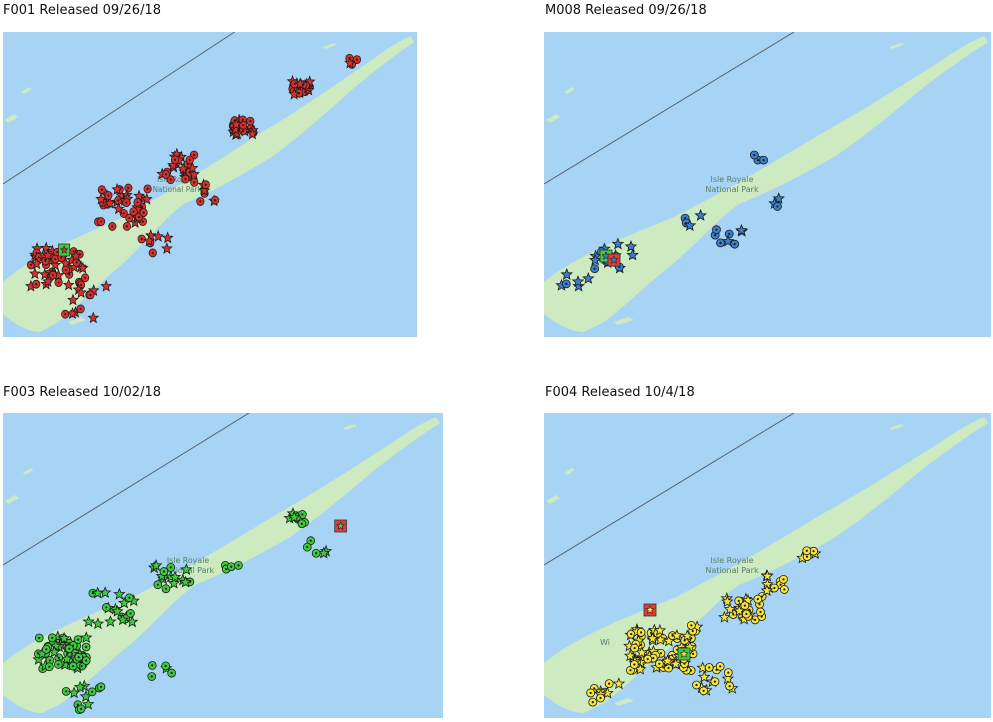  Describe the element at coordinates (605, 642) in the screenshot. I see `town-label: Wi` at that location.